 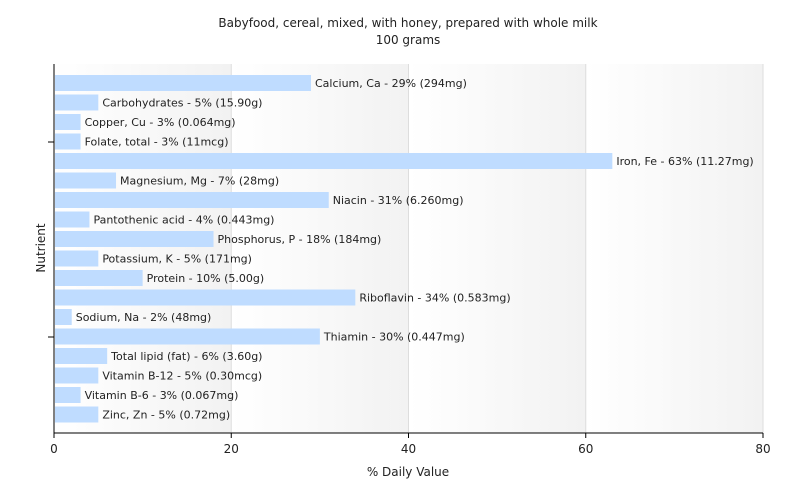 What do you see at coordinates (162, 395) in the screenshot?
I see `bar-label: Vitamin B-6 - 3% (0.067mg)` at bounding box center [162, 395].